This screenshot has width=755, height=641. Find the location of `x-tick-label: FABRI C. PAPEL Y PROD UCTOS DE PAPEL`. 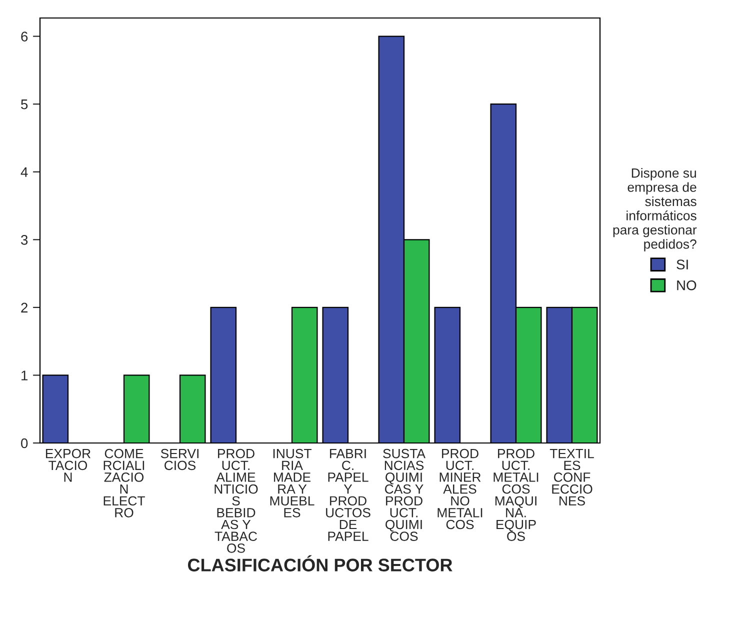

x-tick-label: FABRI C. PAPEL Y PROD UCTOS DE PAPEL is located at coordinates (348, 495).